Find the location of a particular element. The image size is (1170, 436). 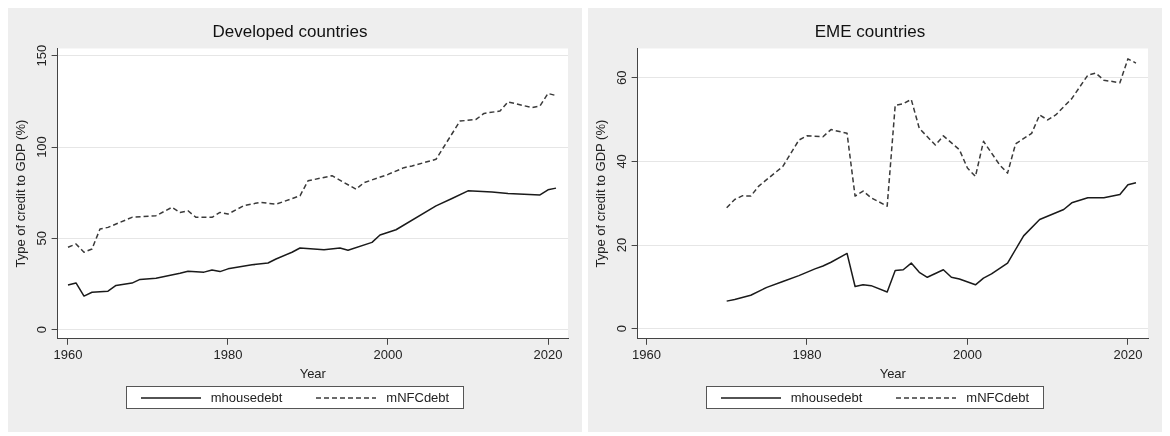

y-tick-label: 40 is located at coordinates (621, 161).